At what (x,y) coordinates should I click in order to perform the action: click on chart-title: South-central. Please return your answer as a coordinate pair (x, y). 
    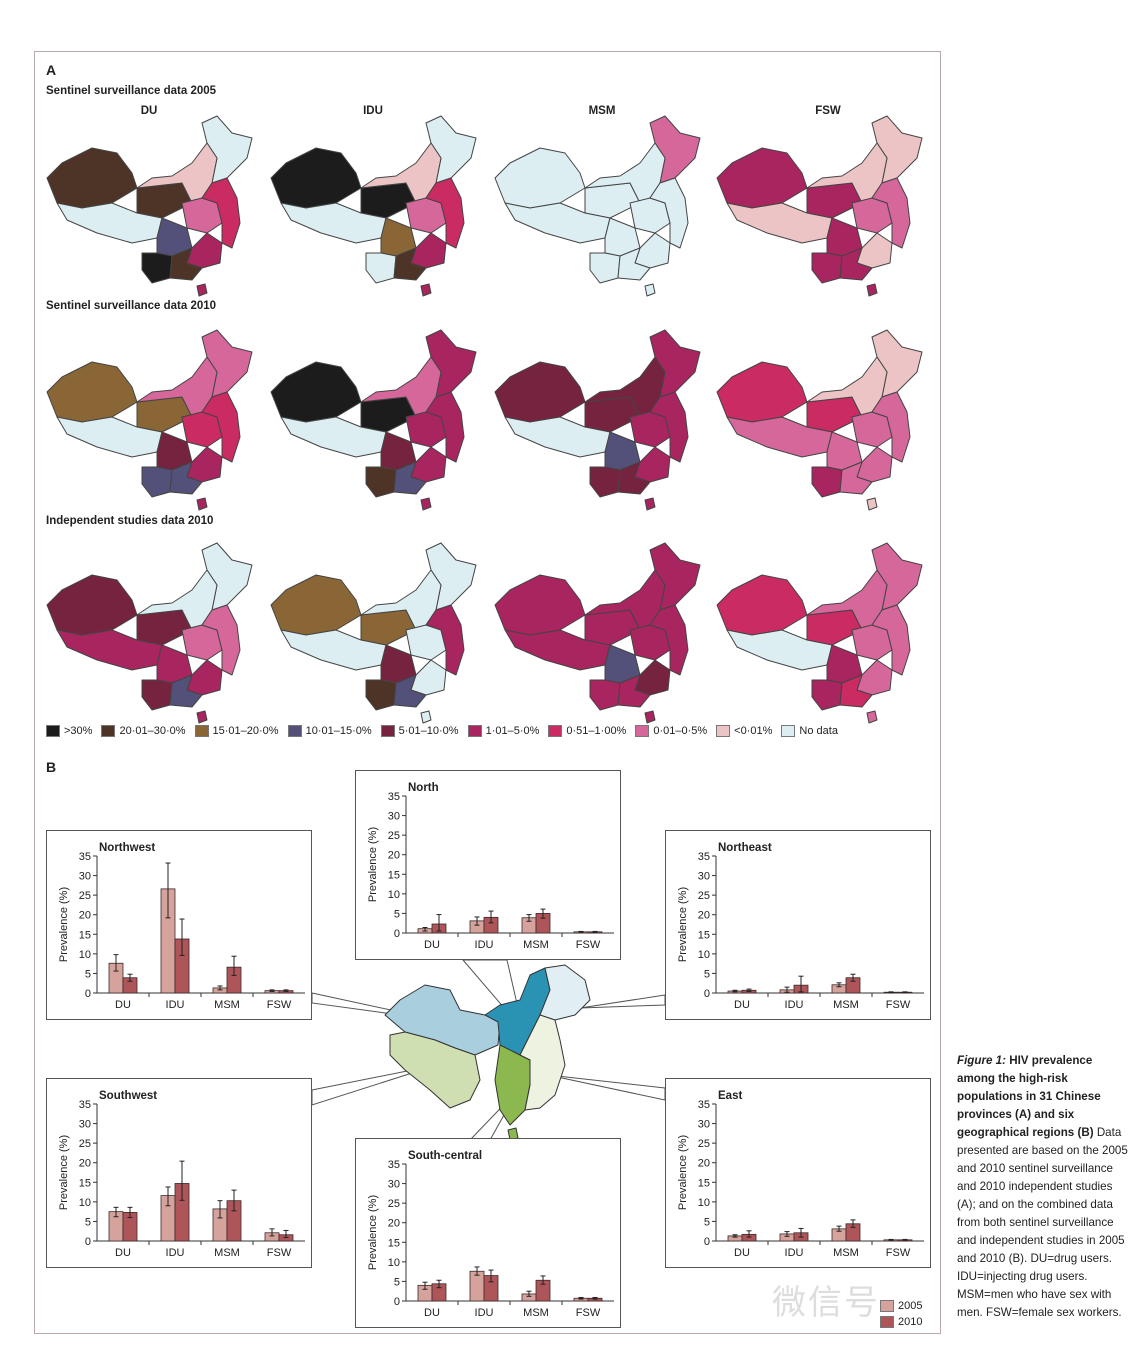
    Looking at the image, I should click on (445, 1156).